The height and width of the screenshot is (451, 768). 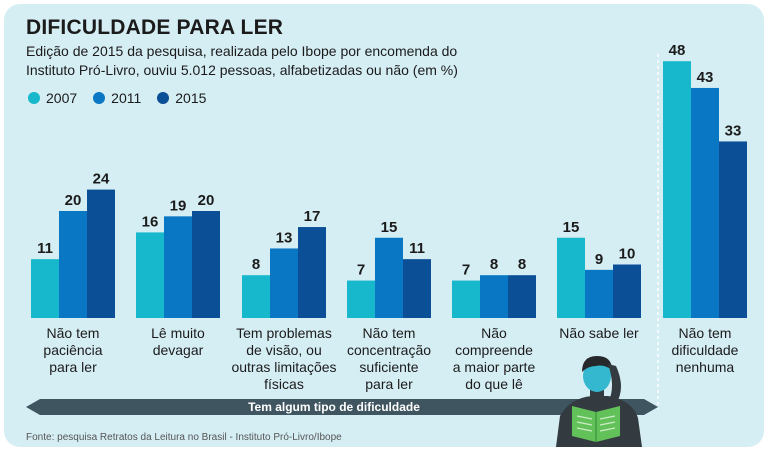 What do you see at coordinates (389, 333) in the screenshot?
I see `category-label-4-line-1: Não tem` at bounding box center [389, 333].